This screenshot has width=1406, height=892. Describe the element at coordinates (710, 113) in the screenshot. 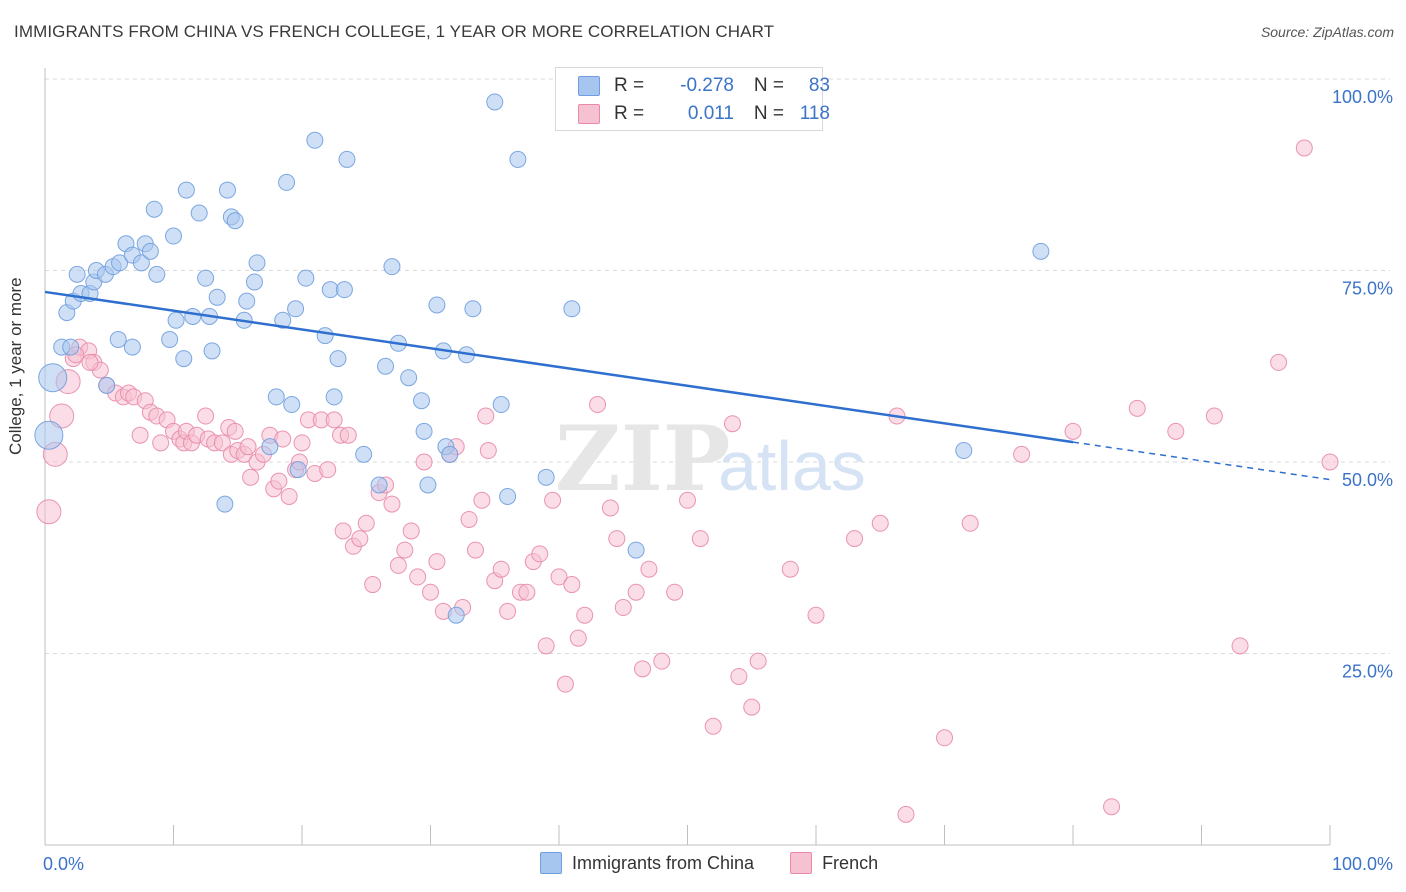

I see `legend-r-value: 0.011` at that location.